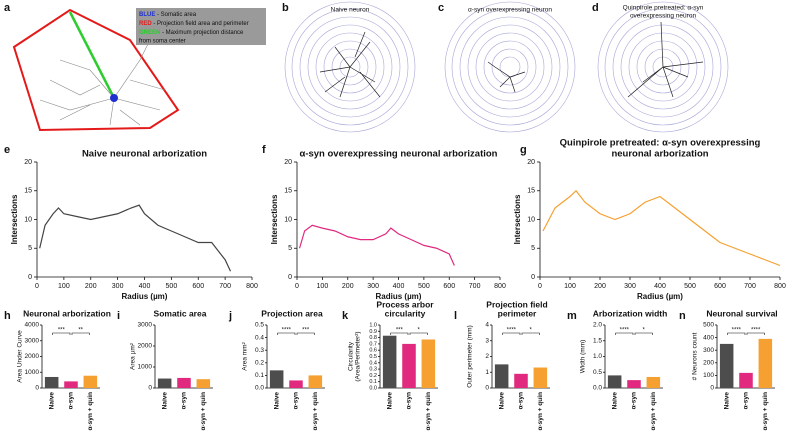 This screenshot has height=437, width=789. Describe the element at coordinates (7, 8) in the screenshot. I see `panel-letter: a` at that location.